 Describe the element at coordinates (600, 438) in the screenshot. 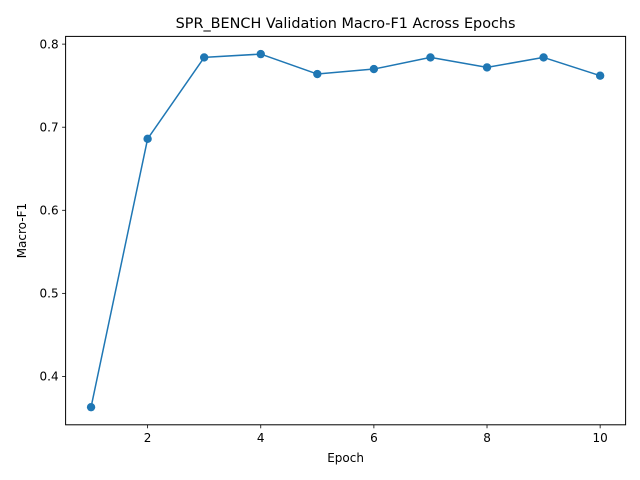

I see `x-tick-label: 10` at that location.